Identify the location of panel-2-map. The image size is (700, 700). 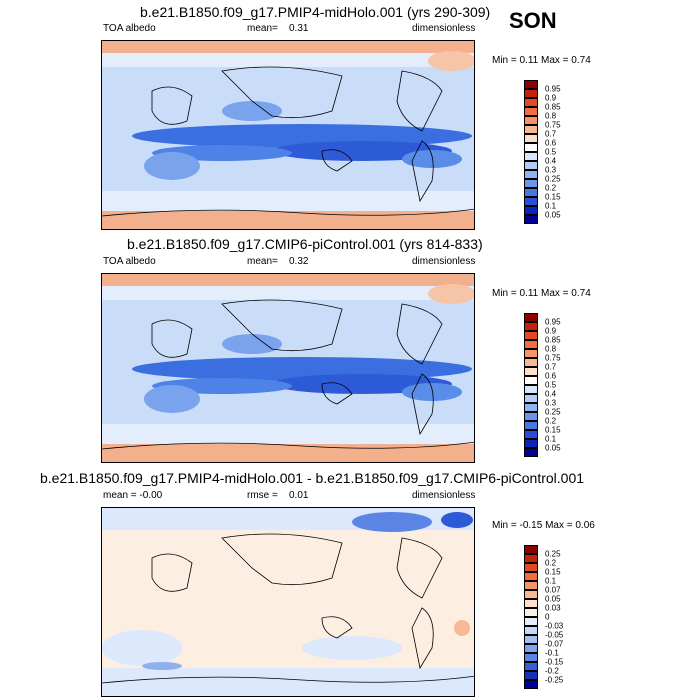
(288, 368).